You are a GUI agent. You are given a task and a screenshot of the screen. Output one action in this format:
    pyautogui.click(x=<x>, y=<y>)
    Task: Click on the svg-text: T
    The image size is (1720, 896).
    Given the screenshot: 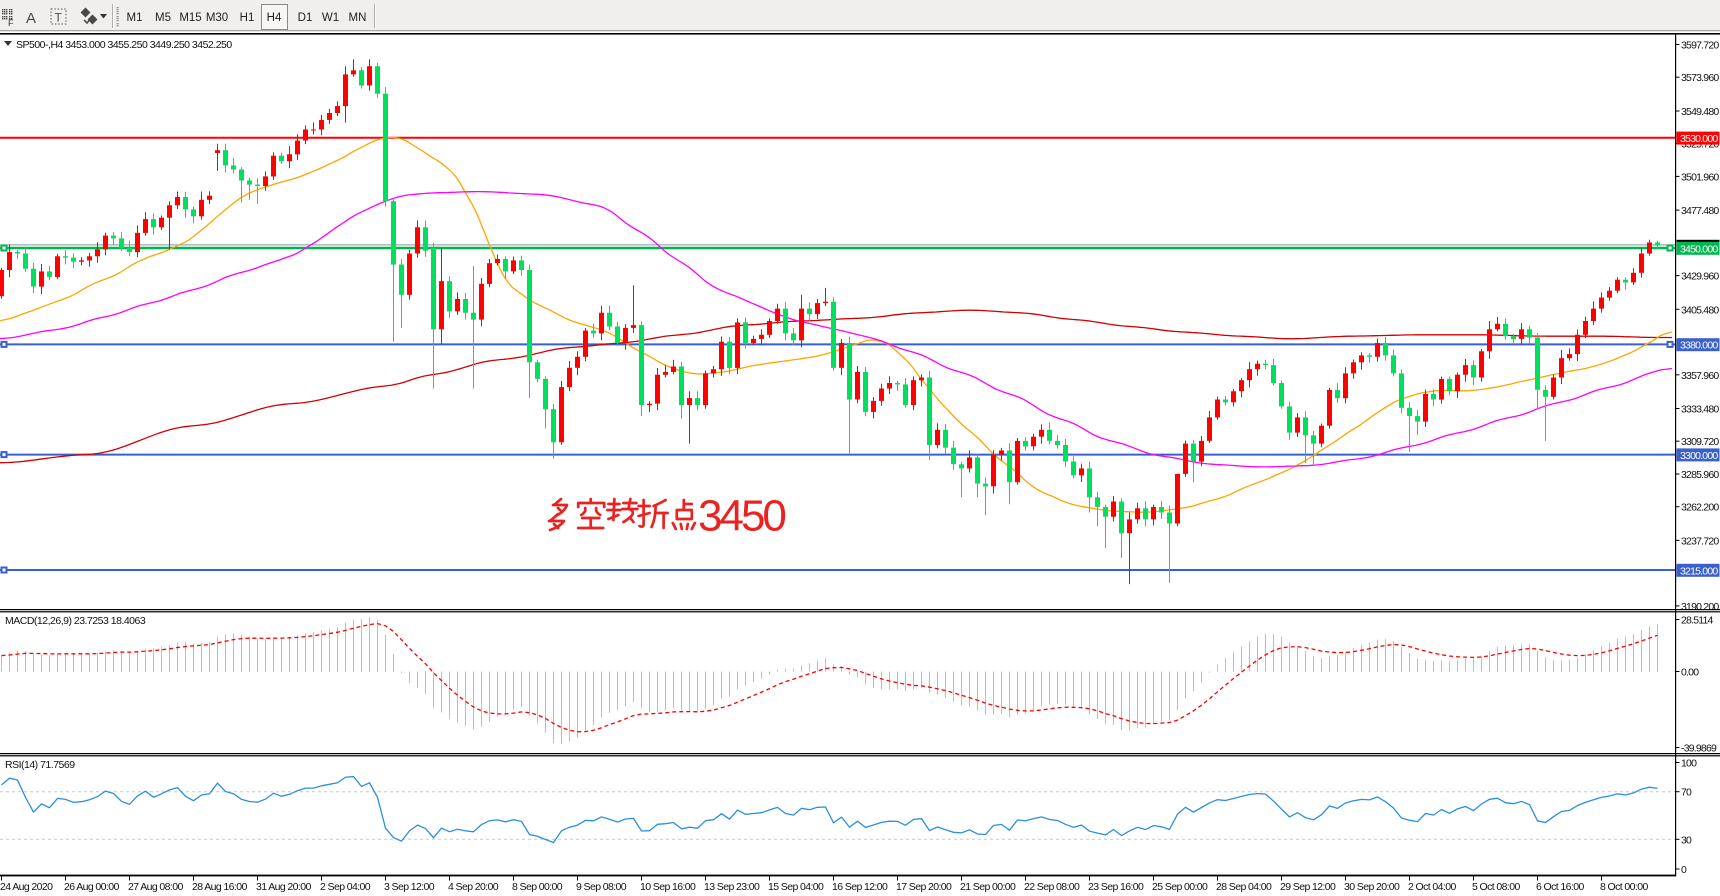 What is the action you would take?
    pyautogui.click(x=59, y=18)
    